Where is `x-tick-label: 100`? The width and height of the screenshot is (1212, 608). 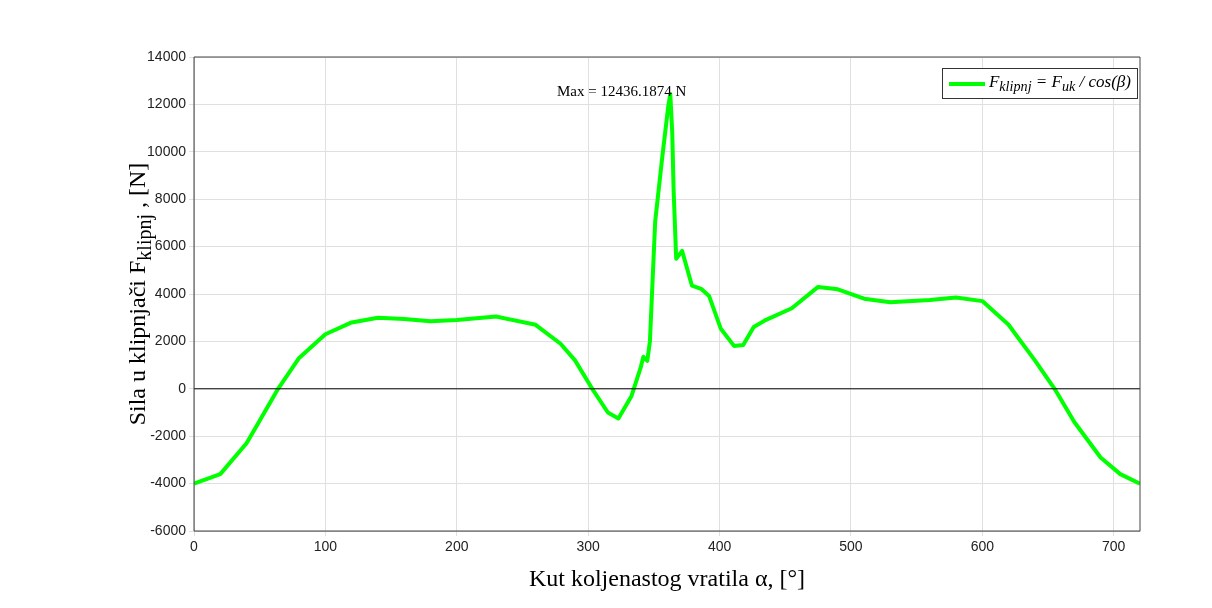 x-tick-label: 100 is located at coordinates (325, 546).